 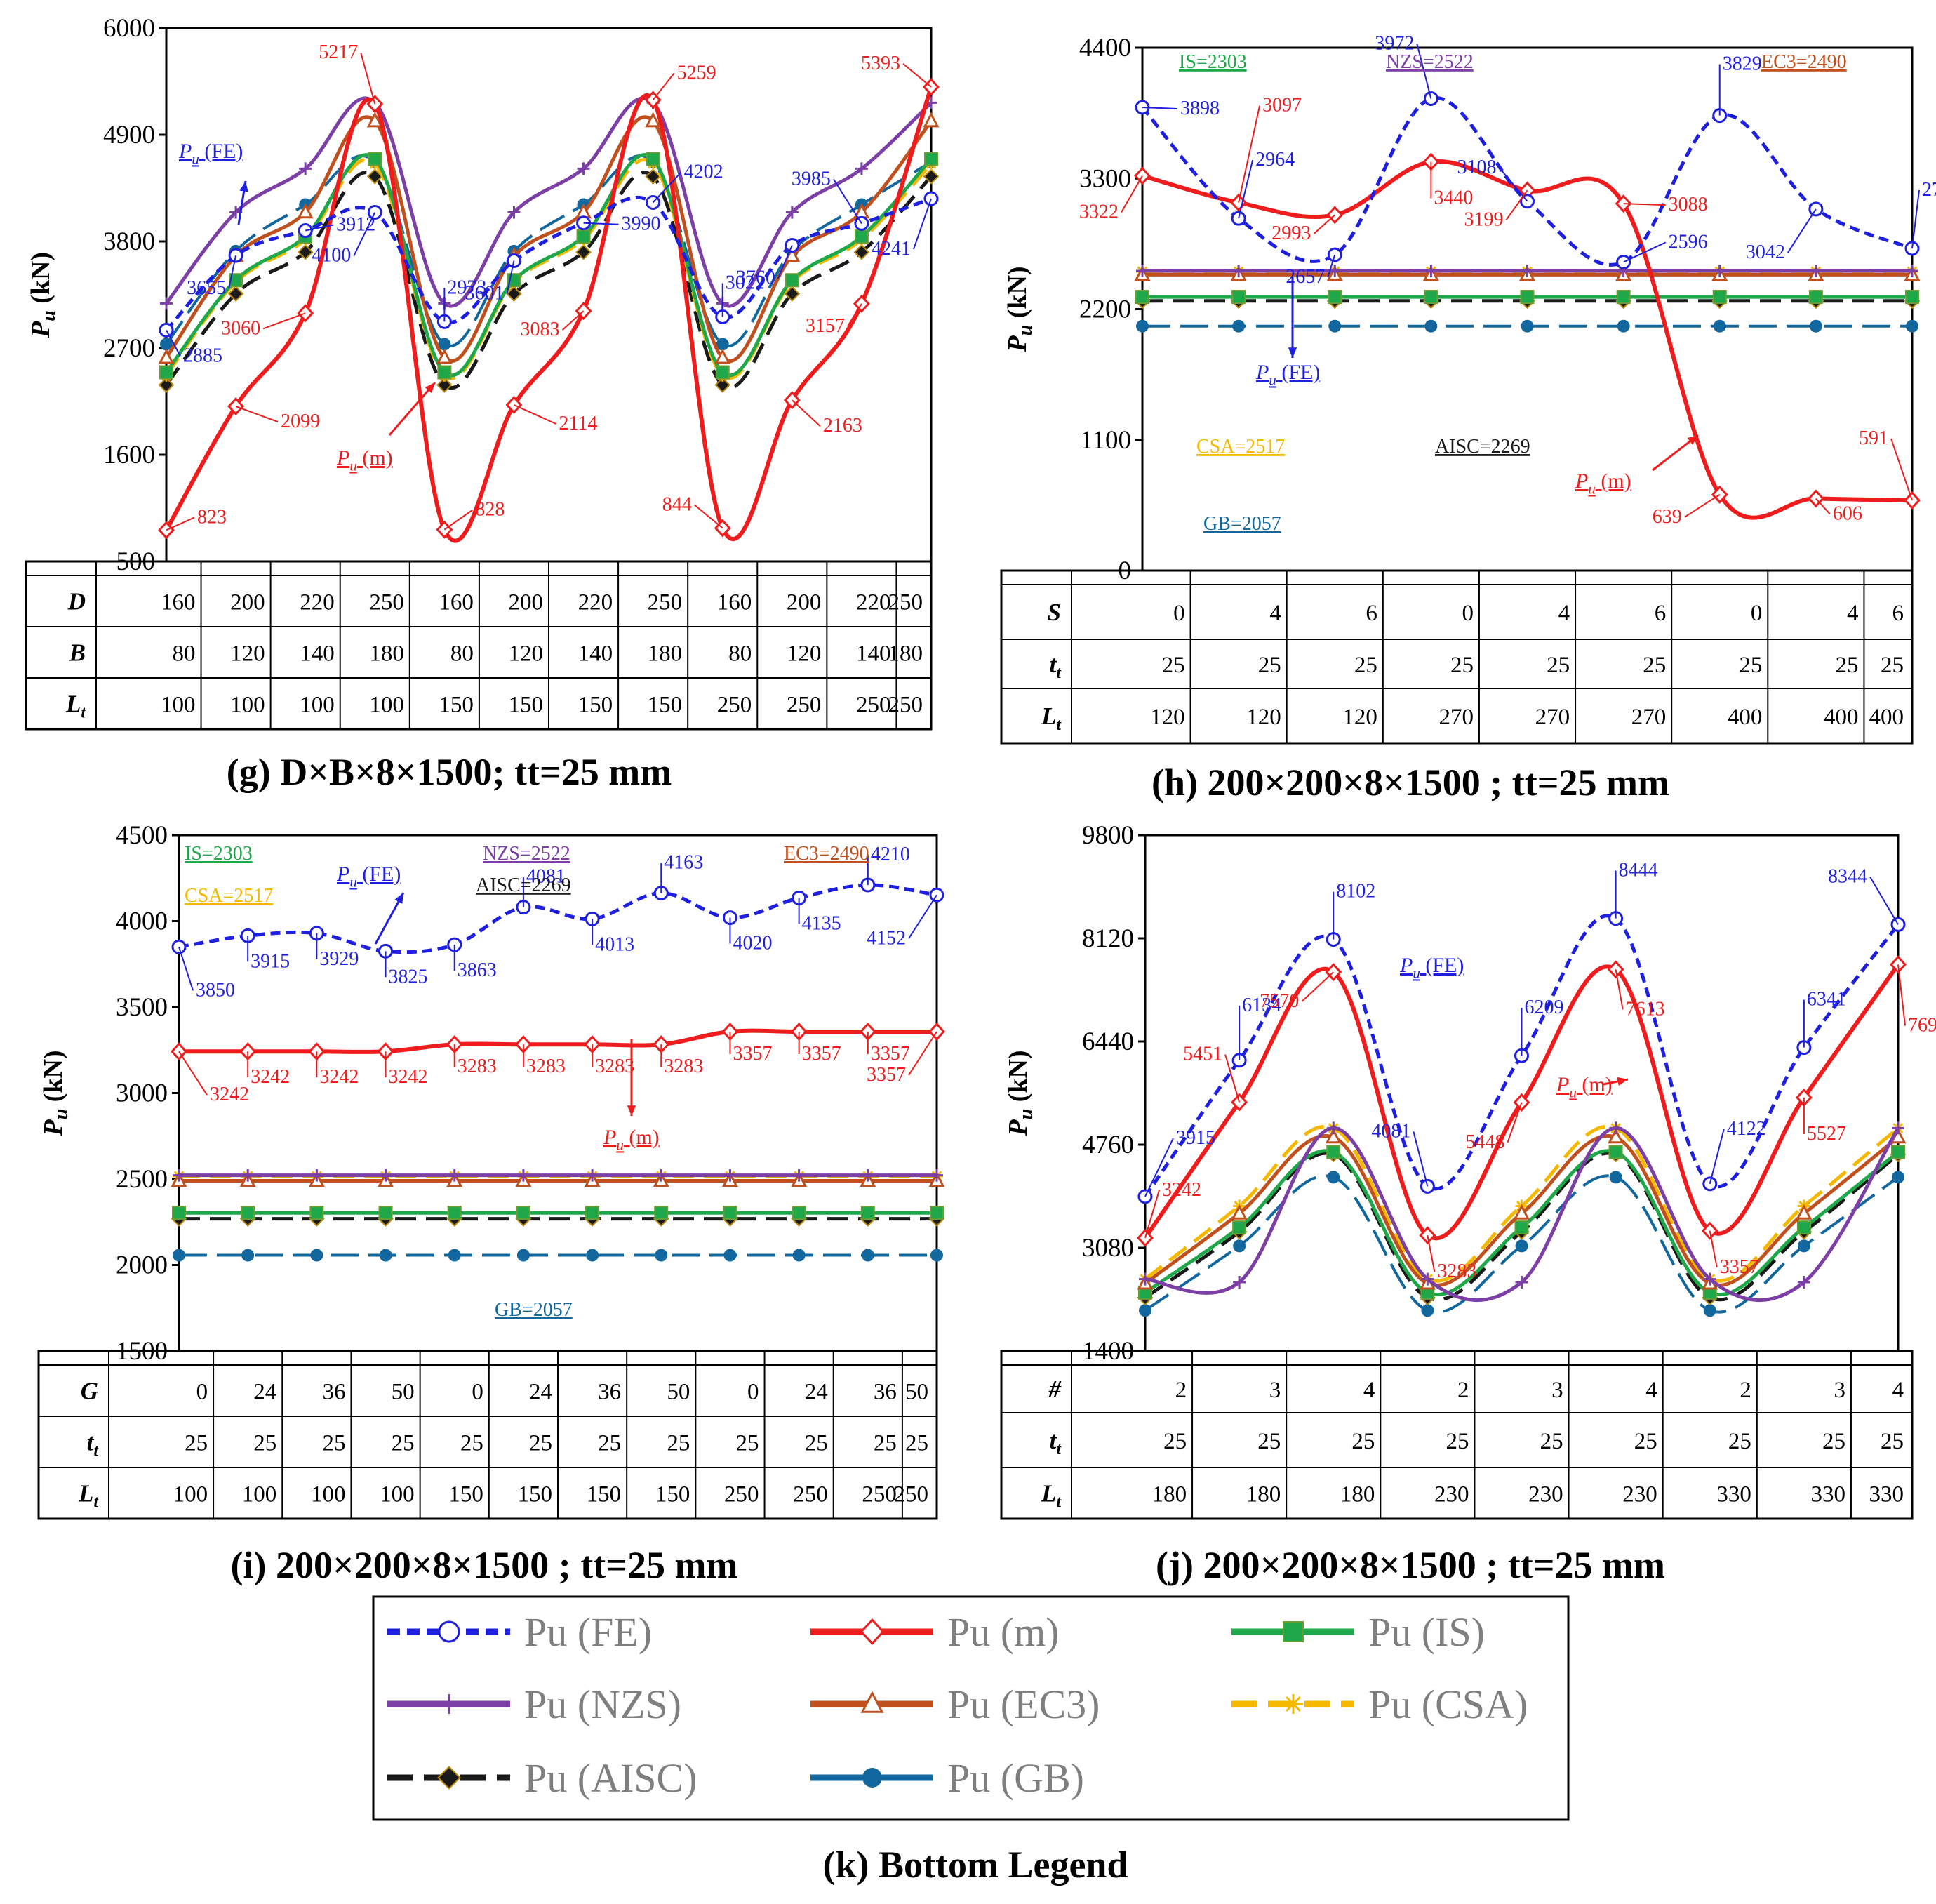 I want to click on table-cell: 230, so click(x=1545, y=1495).